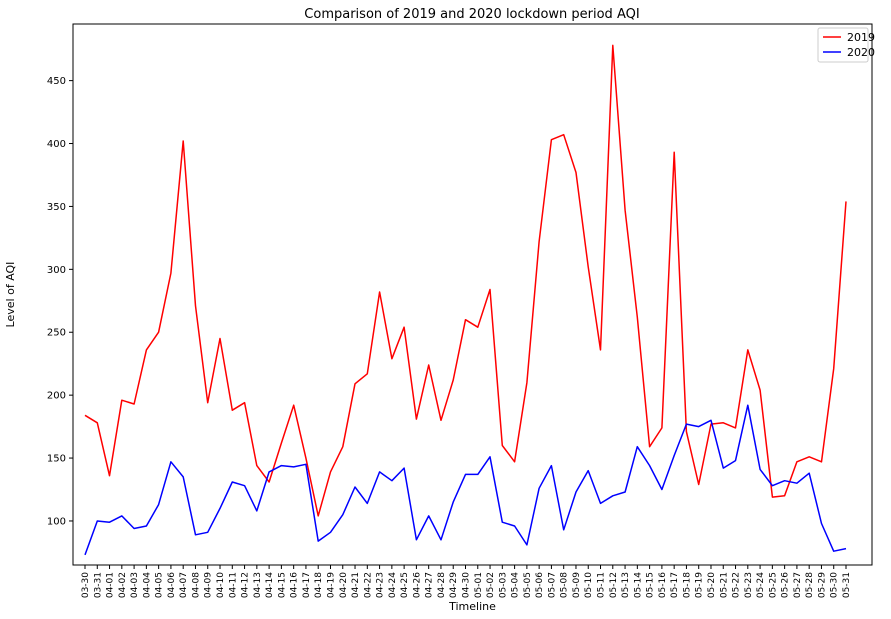  I want to click on x-tick-label: 05-16, so click(663, 585).